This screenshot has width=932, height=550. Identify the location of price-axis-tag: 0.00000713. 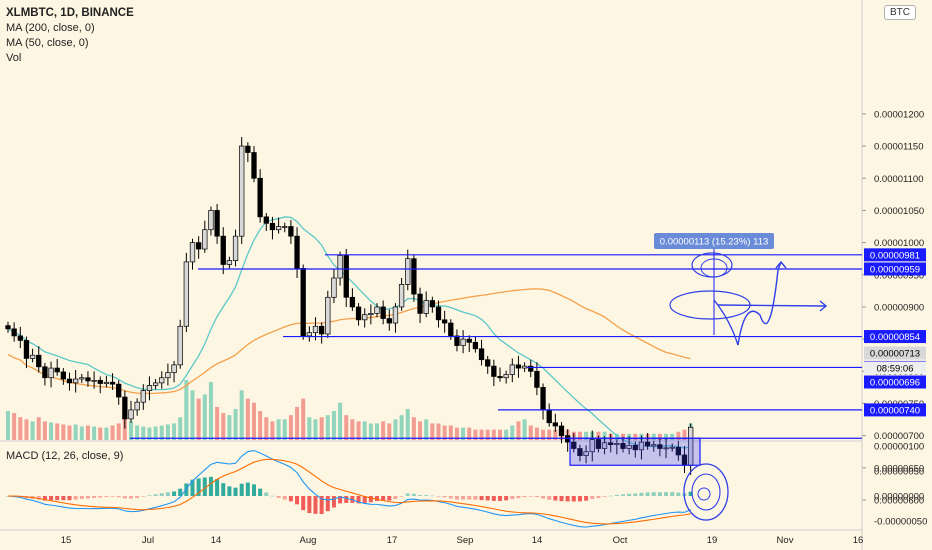
(895, 353).